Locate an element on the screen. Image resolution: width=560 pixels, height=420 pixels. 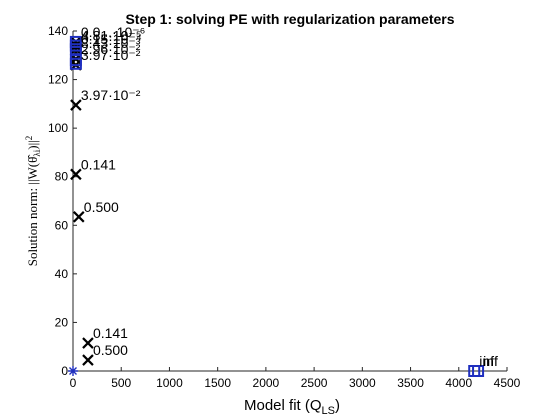
x-tick-label: 3500 is located at coordinates (410, 383).